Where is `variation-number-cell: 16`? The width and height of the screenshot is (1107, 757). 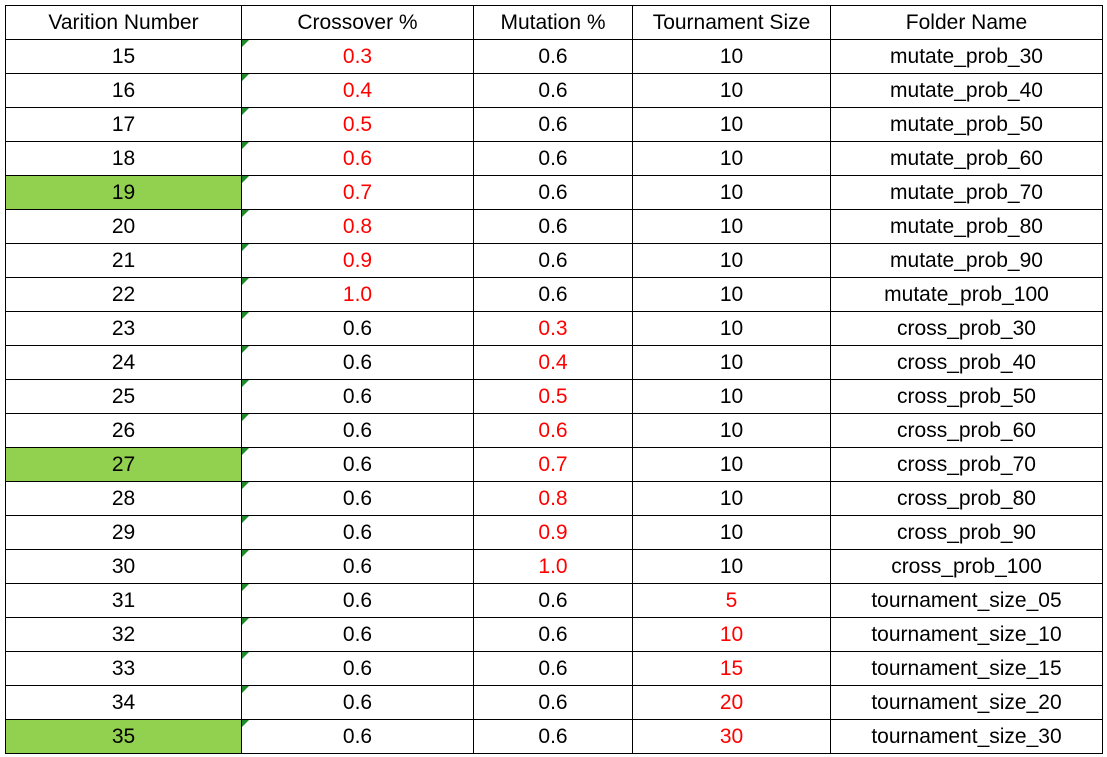
variation-number-cell: 16 is located at coordinates (123, 90).